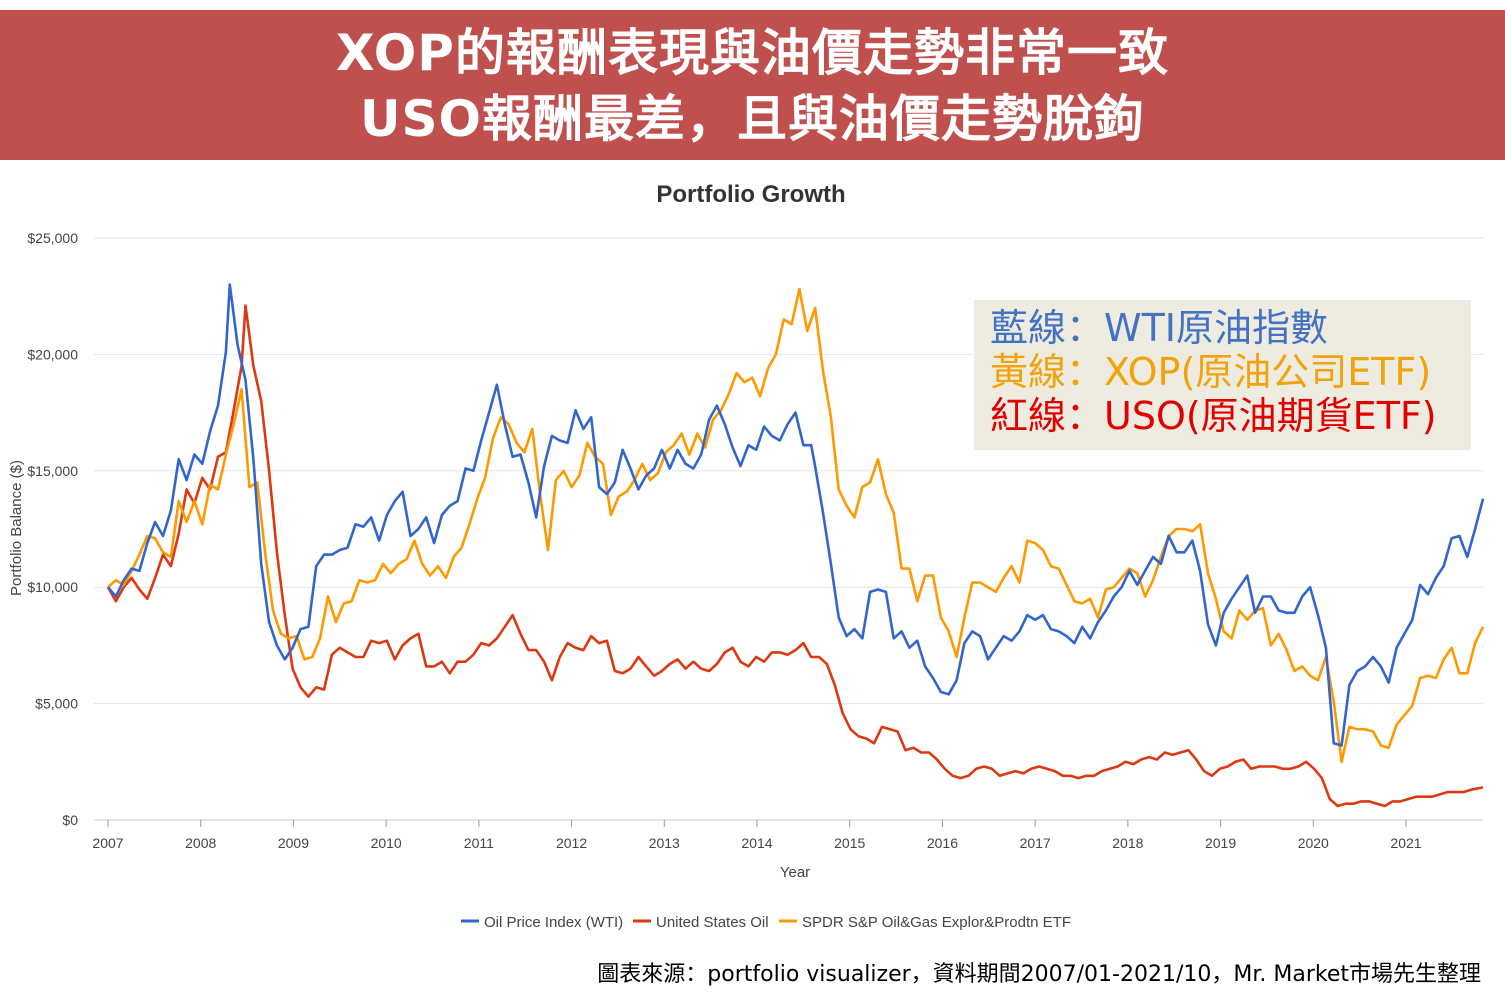 The image size is (1505, 1002). I want to click on annotation-row: 藍線：WTI原油指數, so click(1222, 328).